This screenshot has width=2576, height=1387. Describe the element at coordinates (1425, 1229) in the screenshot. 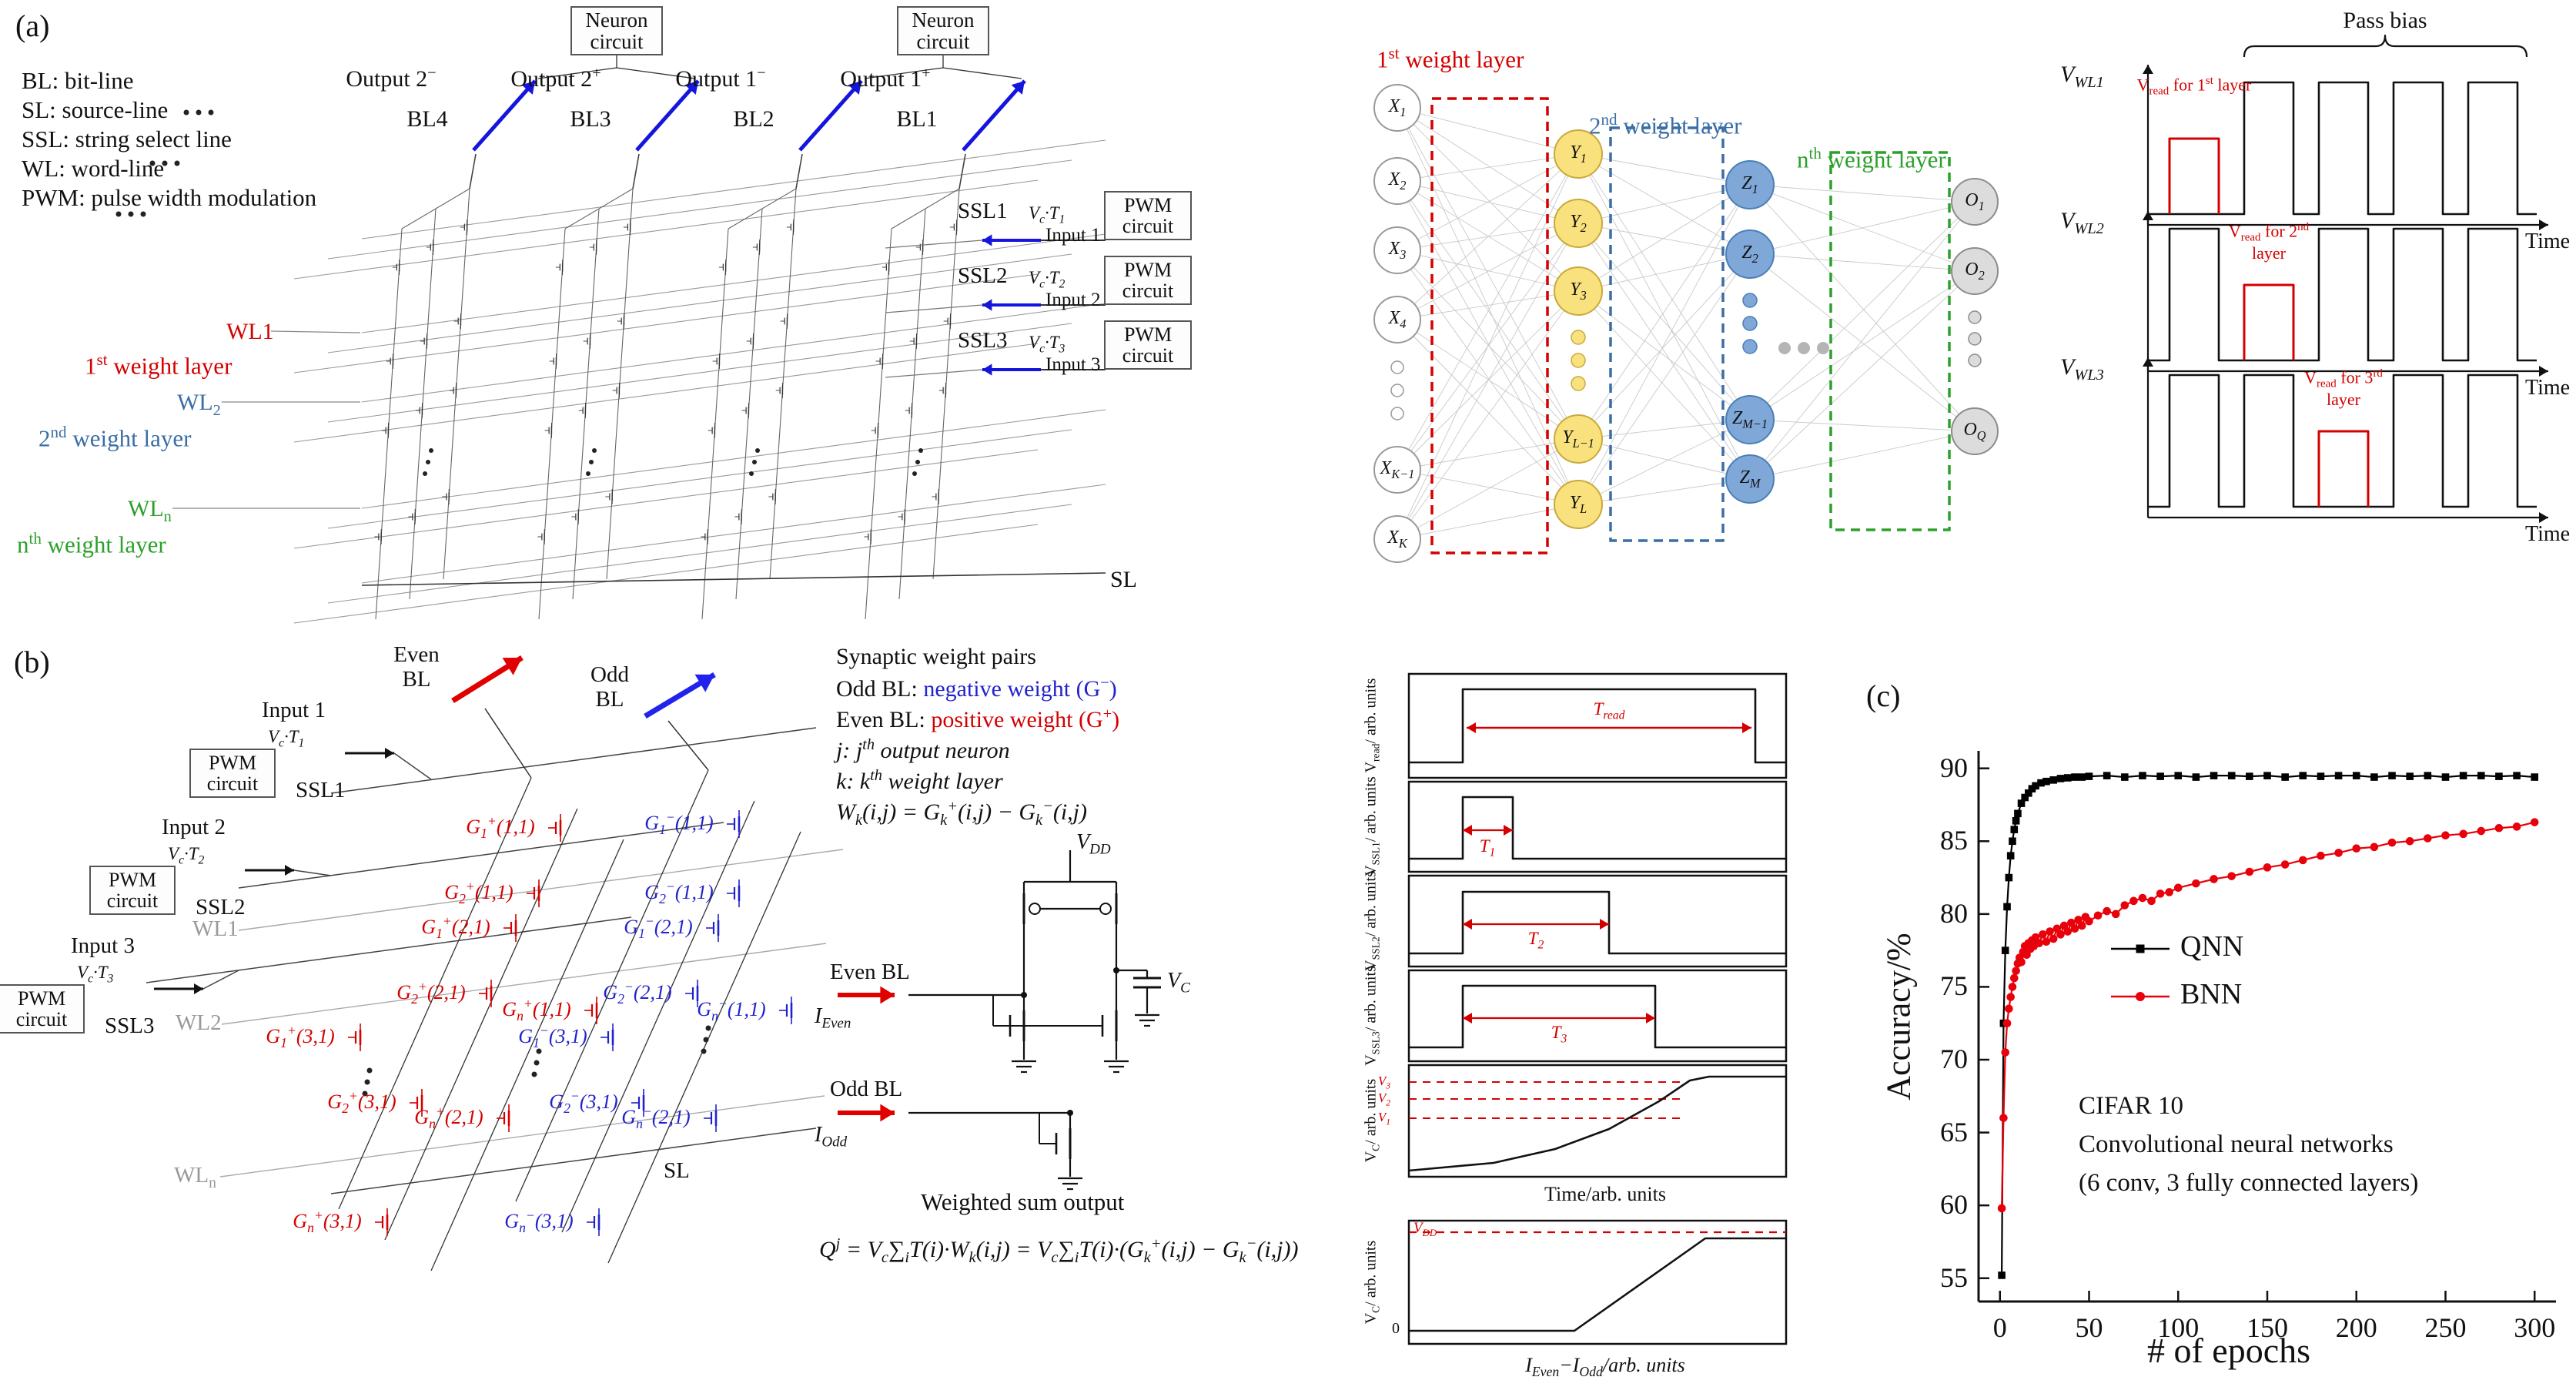

I see `vdd-level-label: VDD` at that location.